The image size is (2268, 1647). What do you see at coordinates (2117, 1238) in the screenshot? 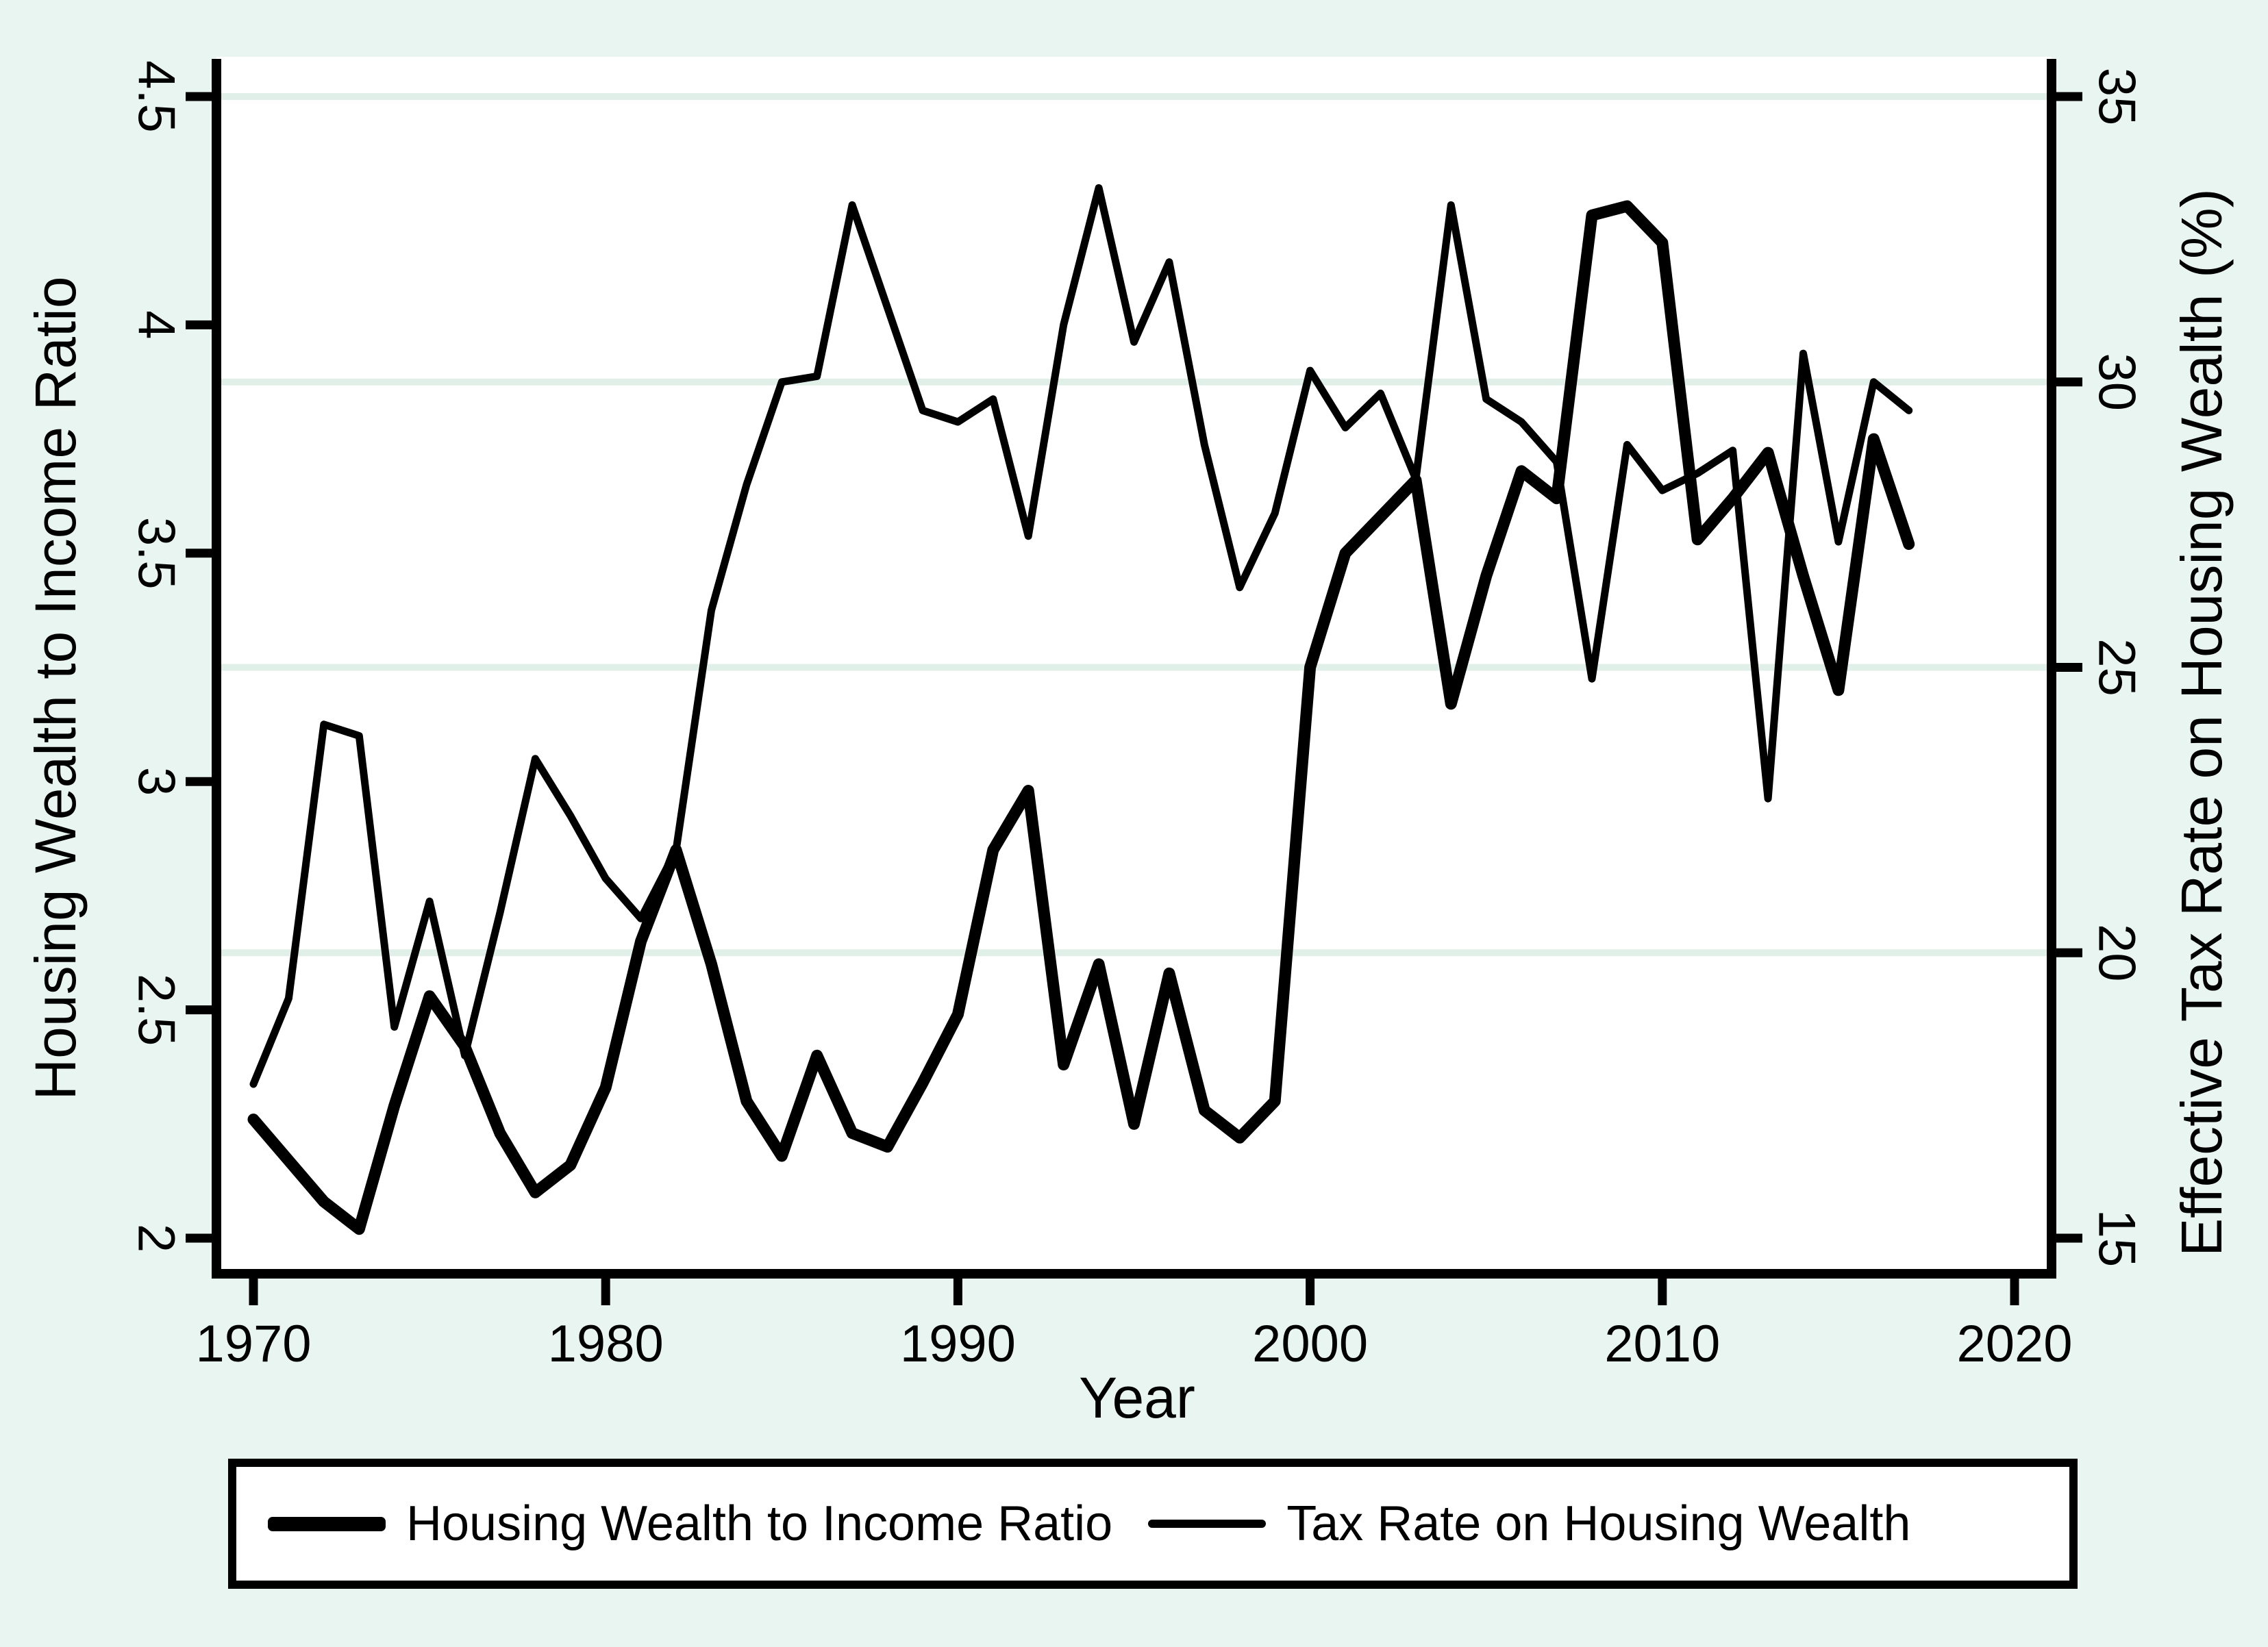
I see `right-tick-label: 15` at bounding box center [2117, 1238].